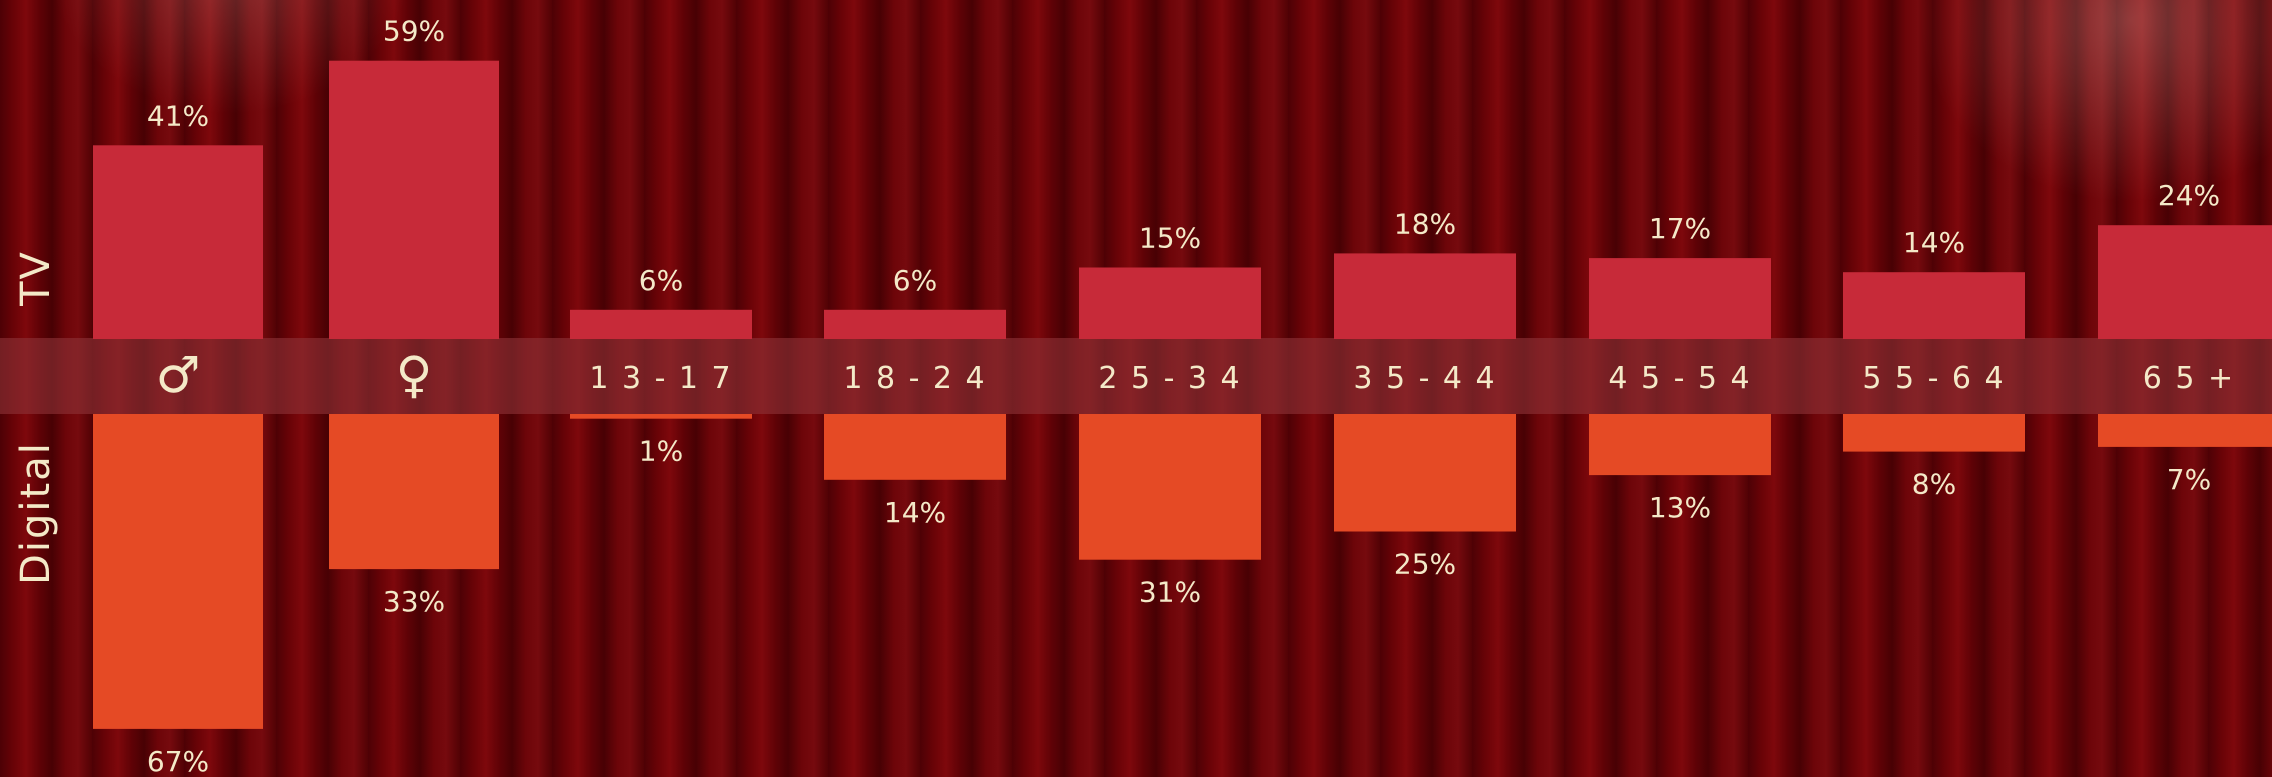 The image size is (2272, 777). Describe the element at coordinates (1425, 223) in the screenshot. I see `tv-value-label: 18%` at that location.